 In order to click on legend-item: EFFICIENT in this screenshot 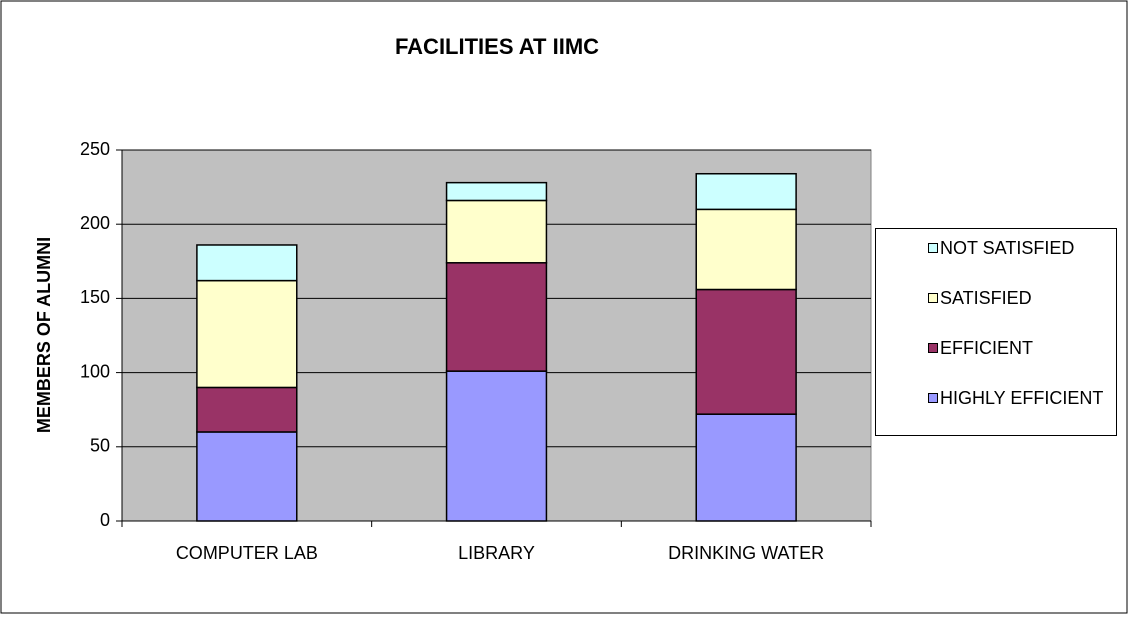, I will do `click(1022, 362)`.